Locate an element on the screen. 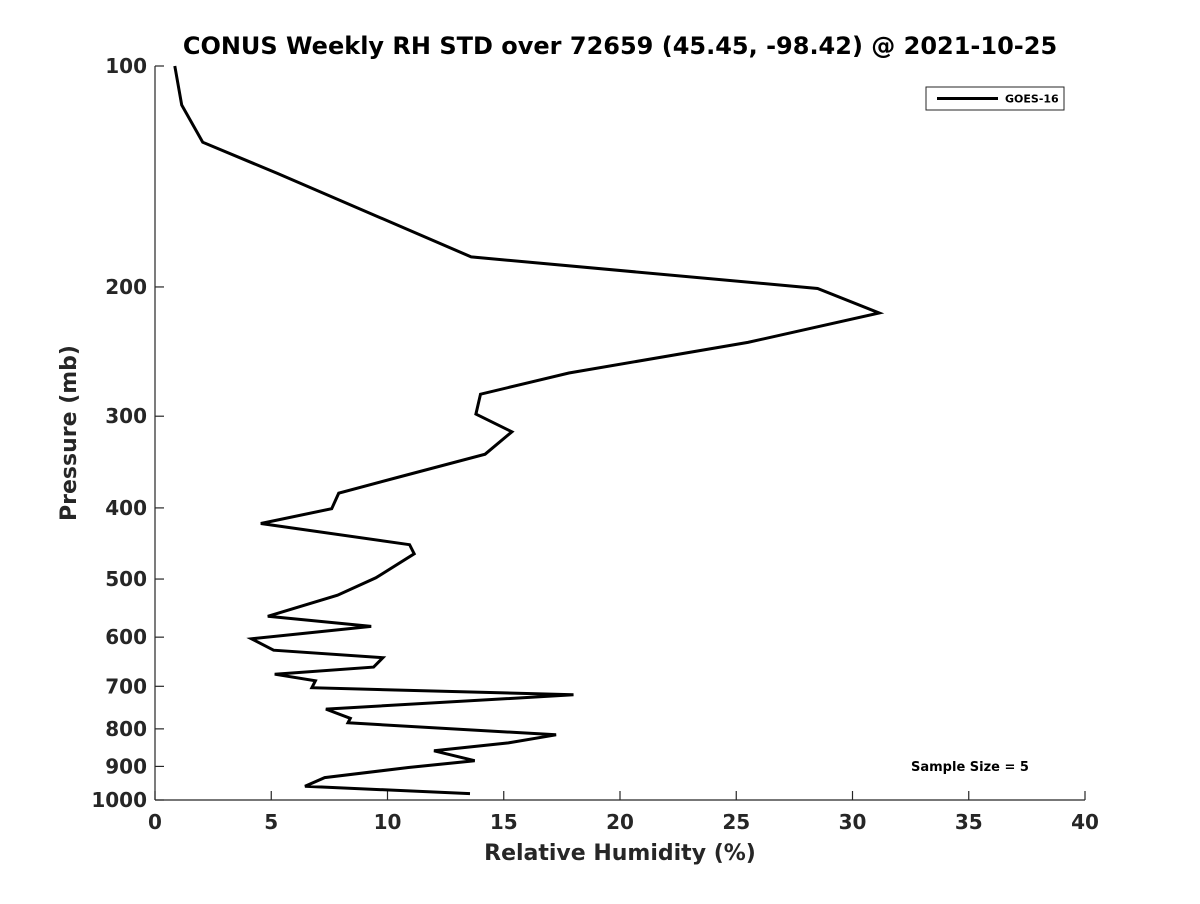 The width and height of the screenshot is (1200, 904). y-tick-label: 300 is located at coordinates (126, 416).